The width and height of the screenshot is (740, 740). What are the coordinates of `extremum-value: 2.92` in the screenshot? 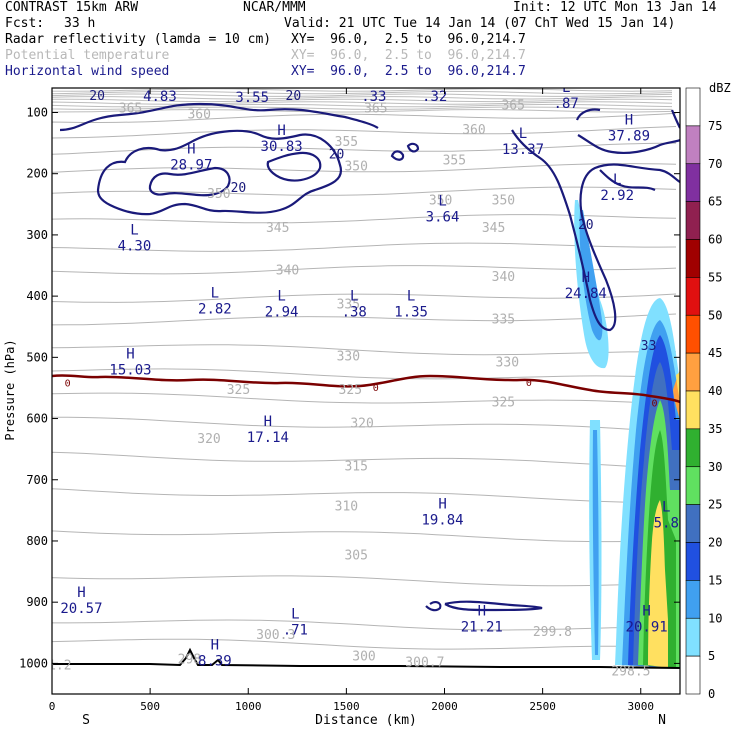 It's located at (617, 196).